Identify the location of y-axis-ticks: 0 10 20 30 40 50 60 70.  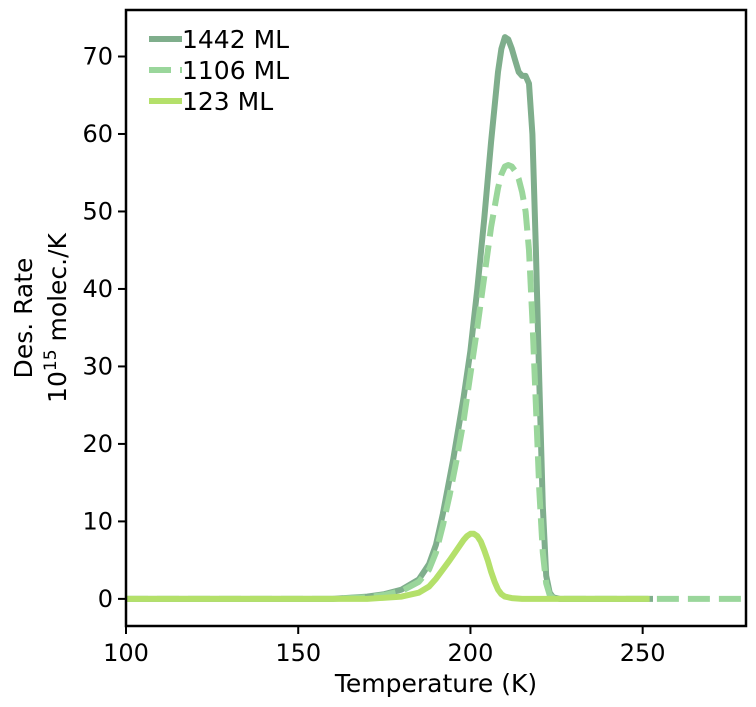
(104, 327).